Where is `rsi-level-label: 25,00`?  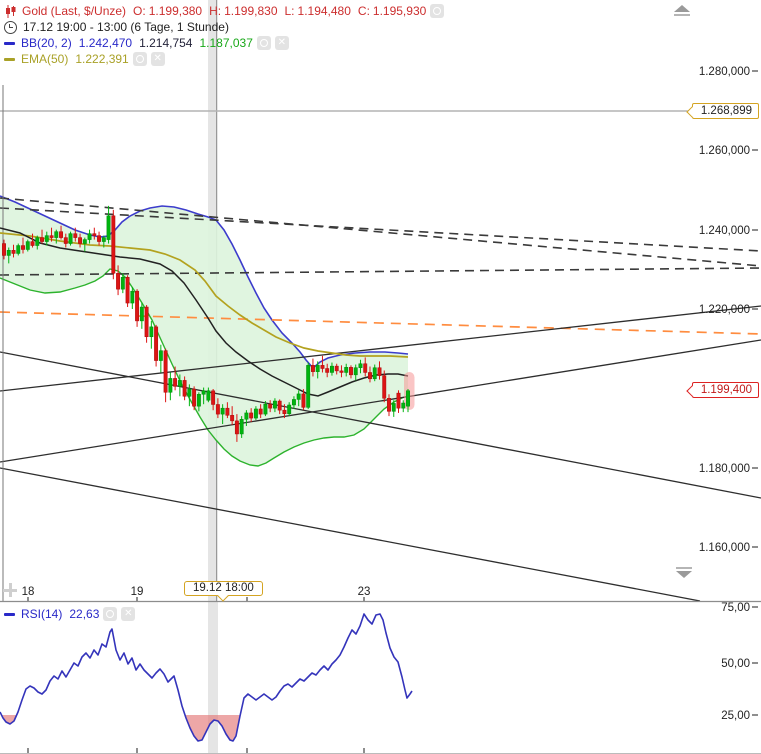
rsi-level-label: 25,00 is located at coordinates (735, 716).